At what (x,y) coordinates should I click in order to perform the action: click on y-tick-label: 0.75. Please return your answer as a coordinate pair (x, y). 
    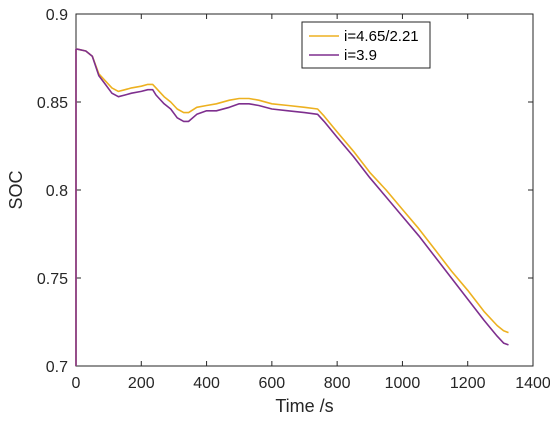
    Looking at the image, I should click on (52, 279).